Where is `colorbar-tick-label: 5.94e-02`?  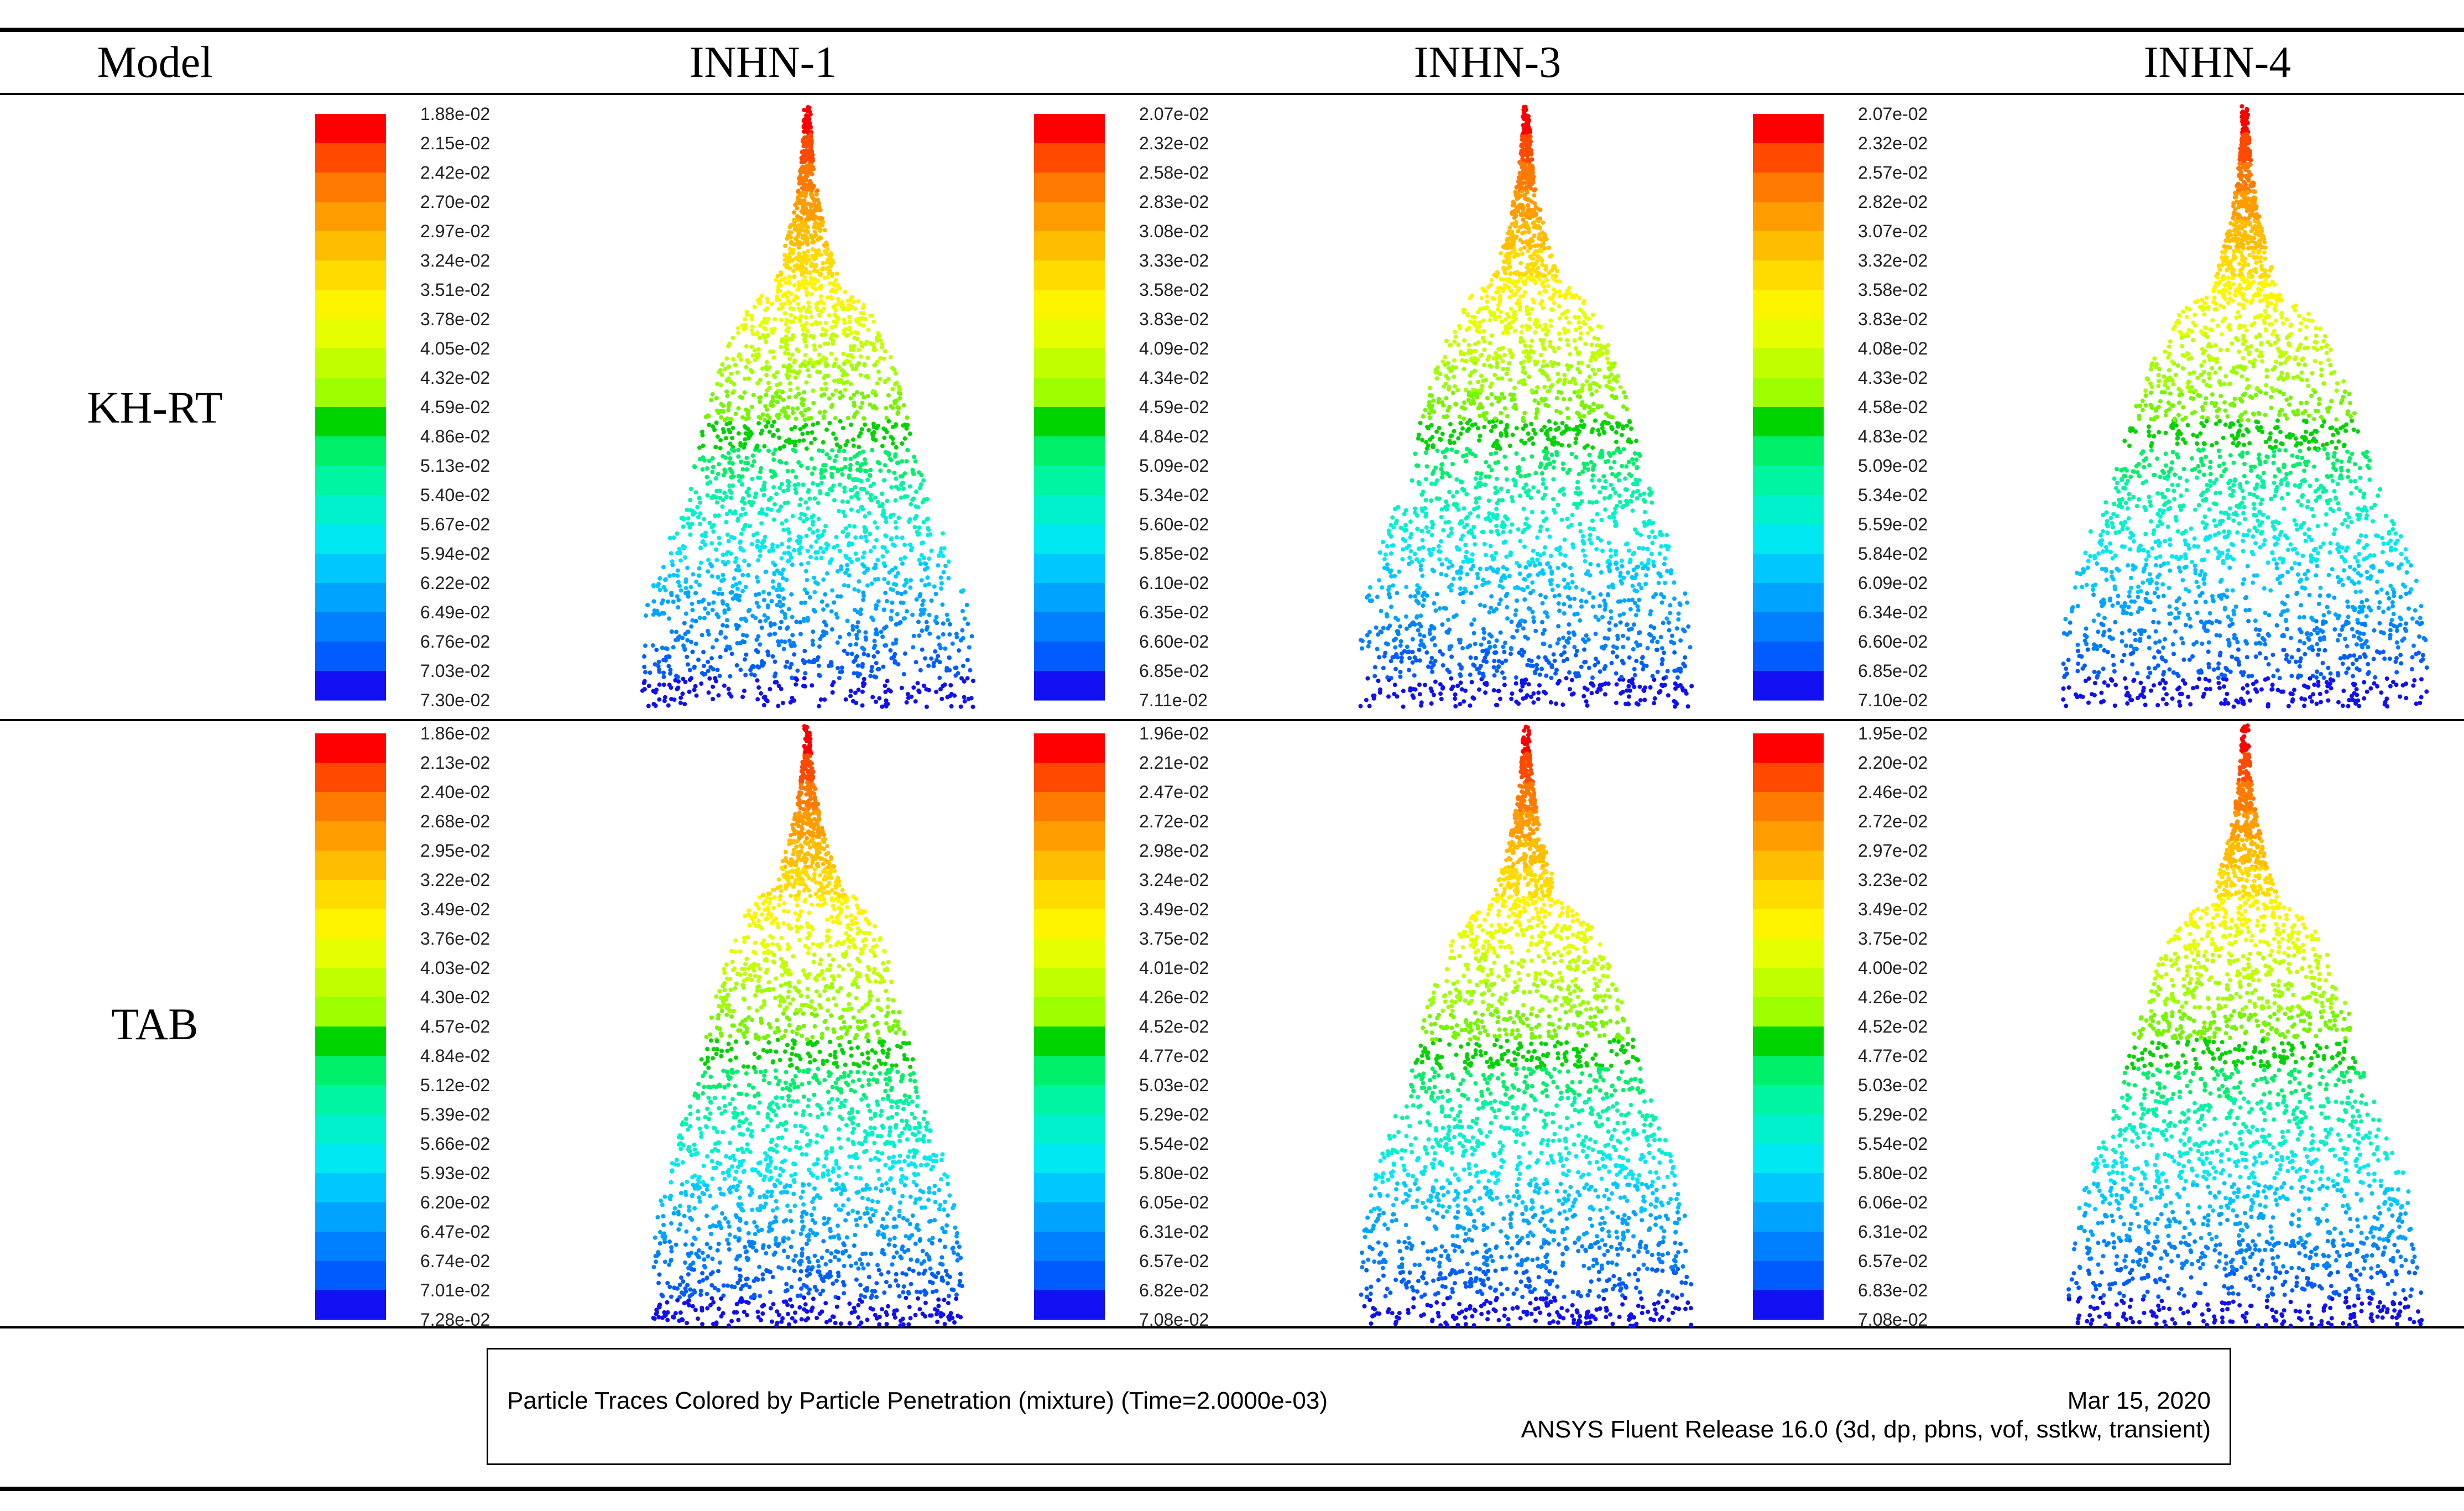
colorbar-tick-label: 5.94e-02 is located at coordinates (455, 554).